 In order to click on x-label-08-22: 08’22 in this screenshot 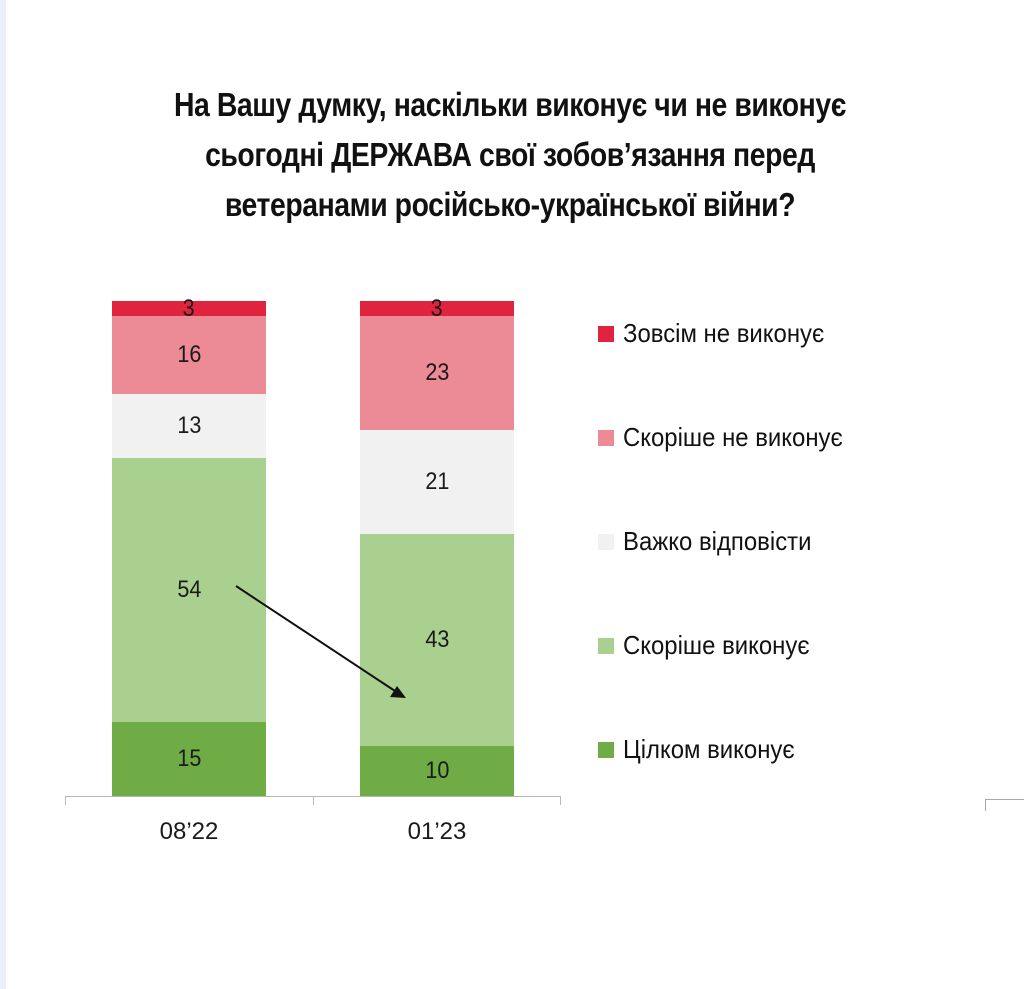, I will do `click(189, 831)`.